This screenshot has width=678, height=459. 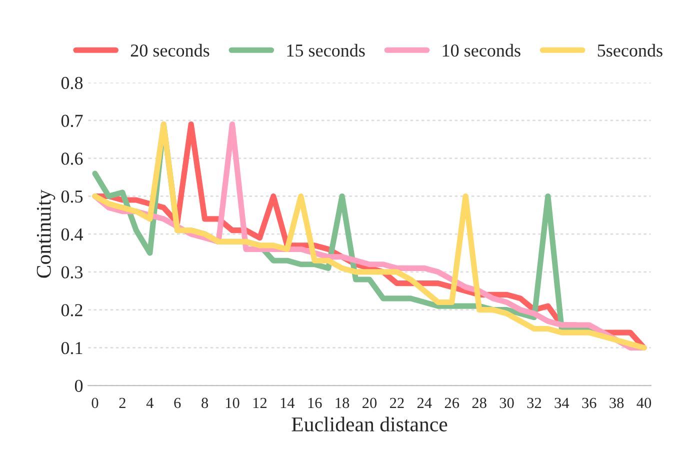 I want to click on x-tick-label: 12, so click(x=260, y=403).